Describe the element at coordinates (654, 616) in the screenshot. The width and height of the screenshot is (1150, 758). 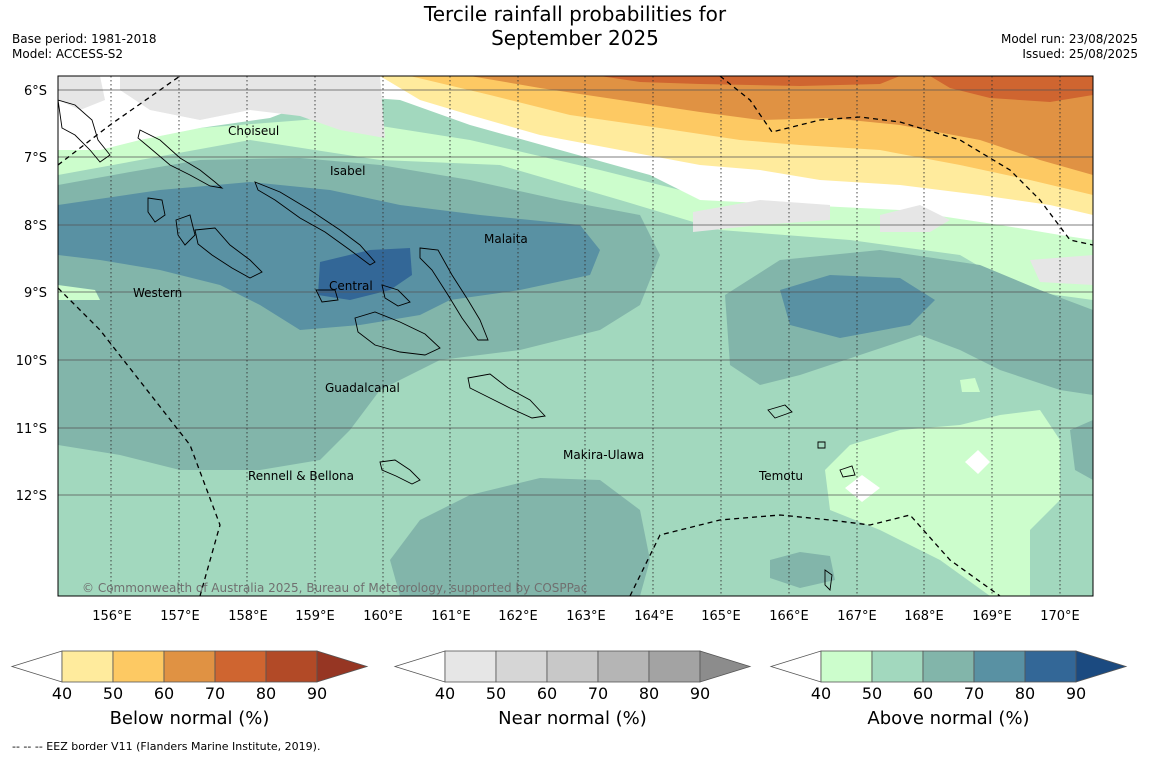
I see `lon-label: 164°E` at that location.